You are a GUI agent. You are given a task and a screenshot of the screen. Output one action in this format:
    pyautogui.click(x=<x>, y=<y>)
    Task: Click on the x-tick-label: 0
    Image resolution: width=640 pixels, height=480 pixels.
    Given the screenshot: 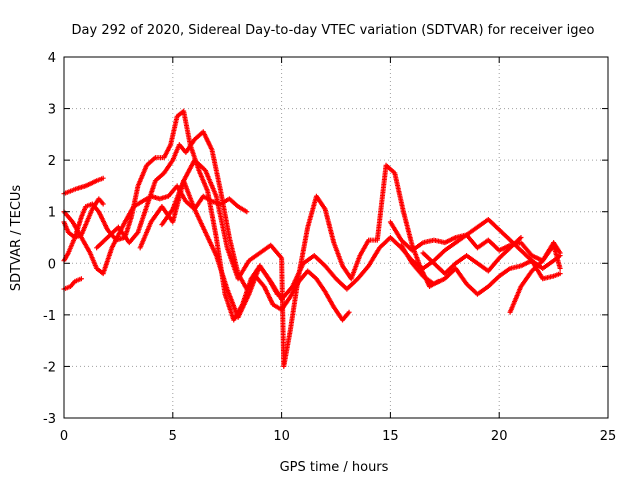 What is the action you would take?
    pyautogui.click(x=64, y=436)
    